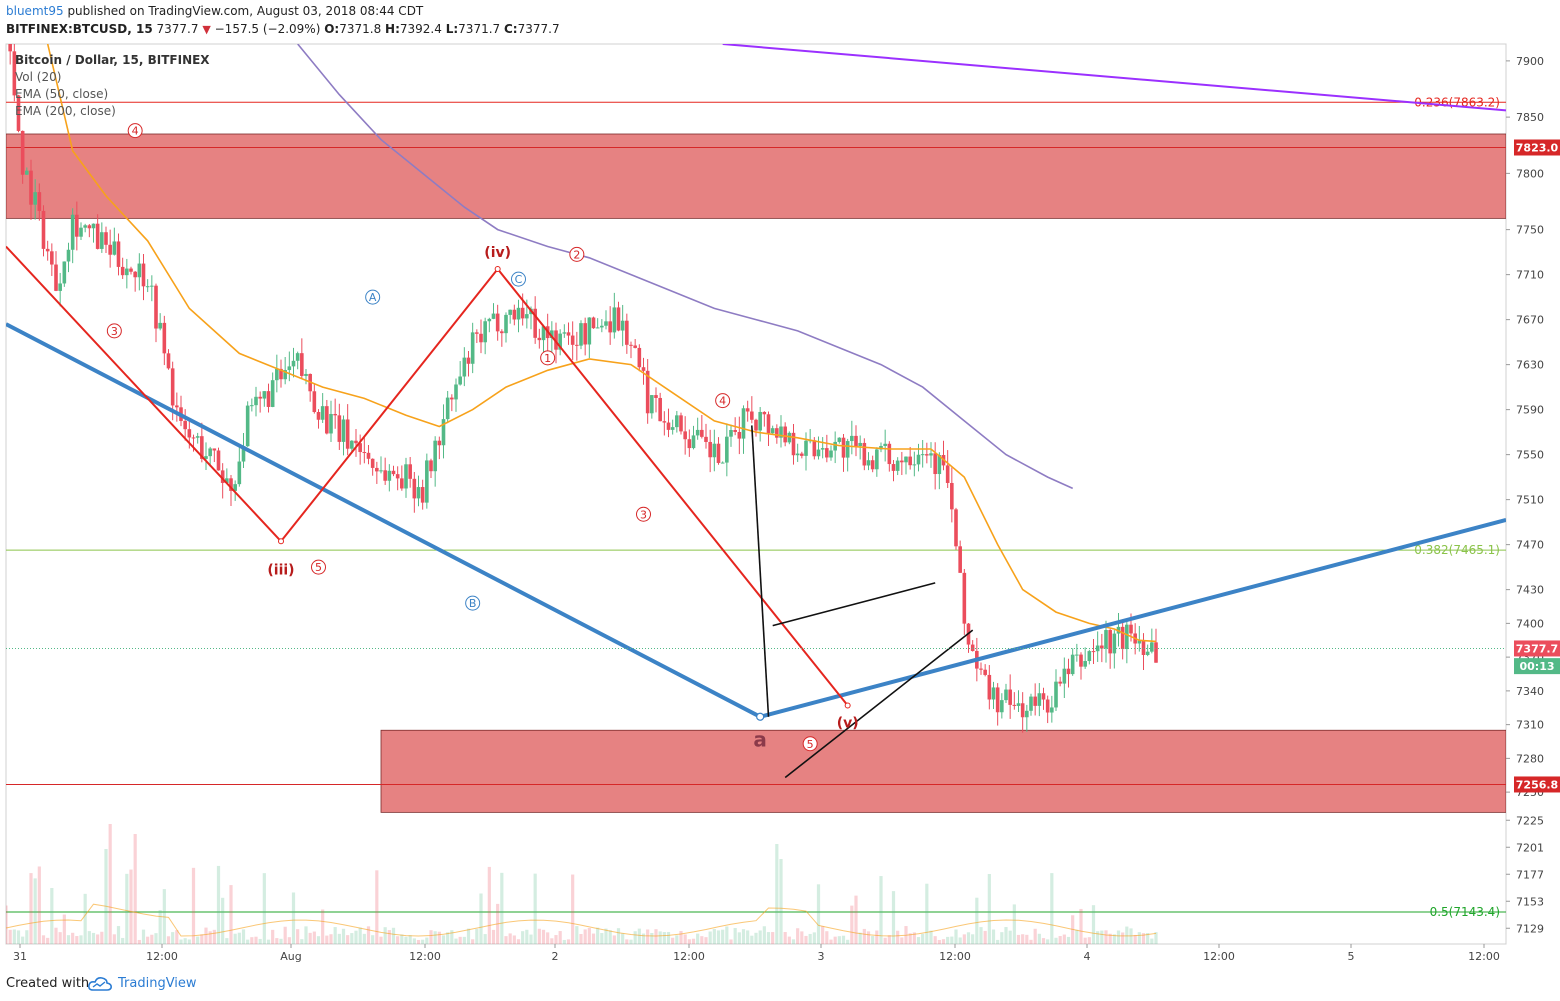 The width and height of the screenshot is (1560, 1001). I want to click on x-tick-label: 31, so click(20, 956).